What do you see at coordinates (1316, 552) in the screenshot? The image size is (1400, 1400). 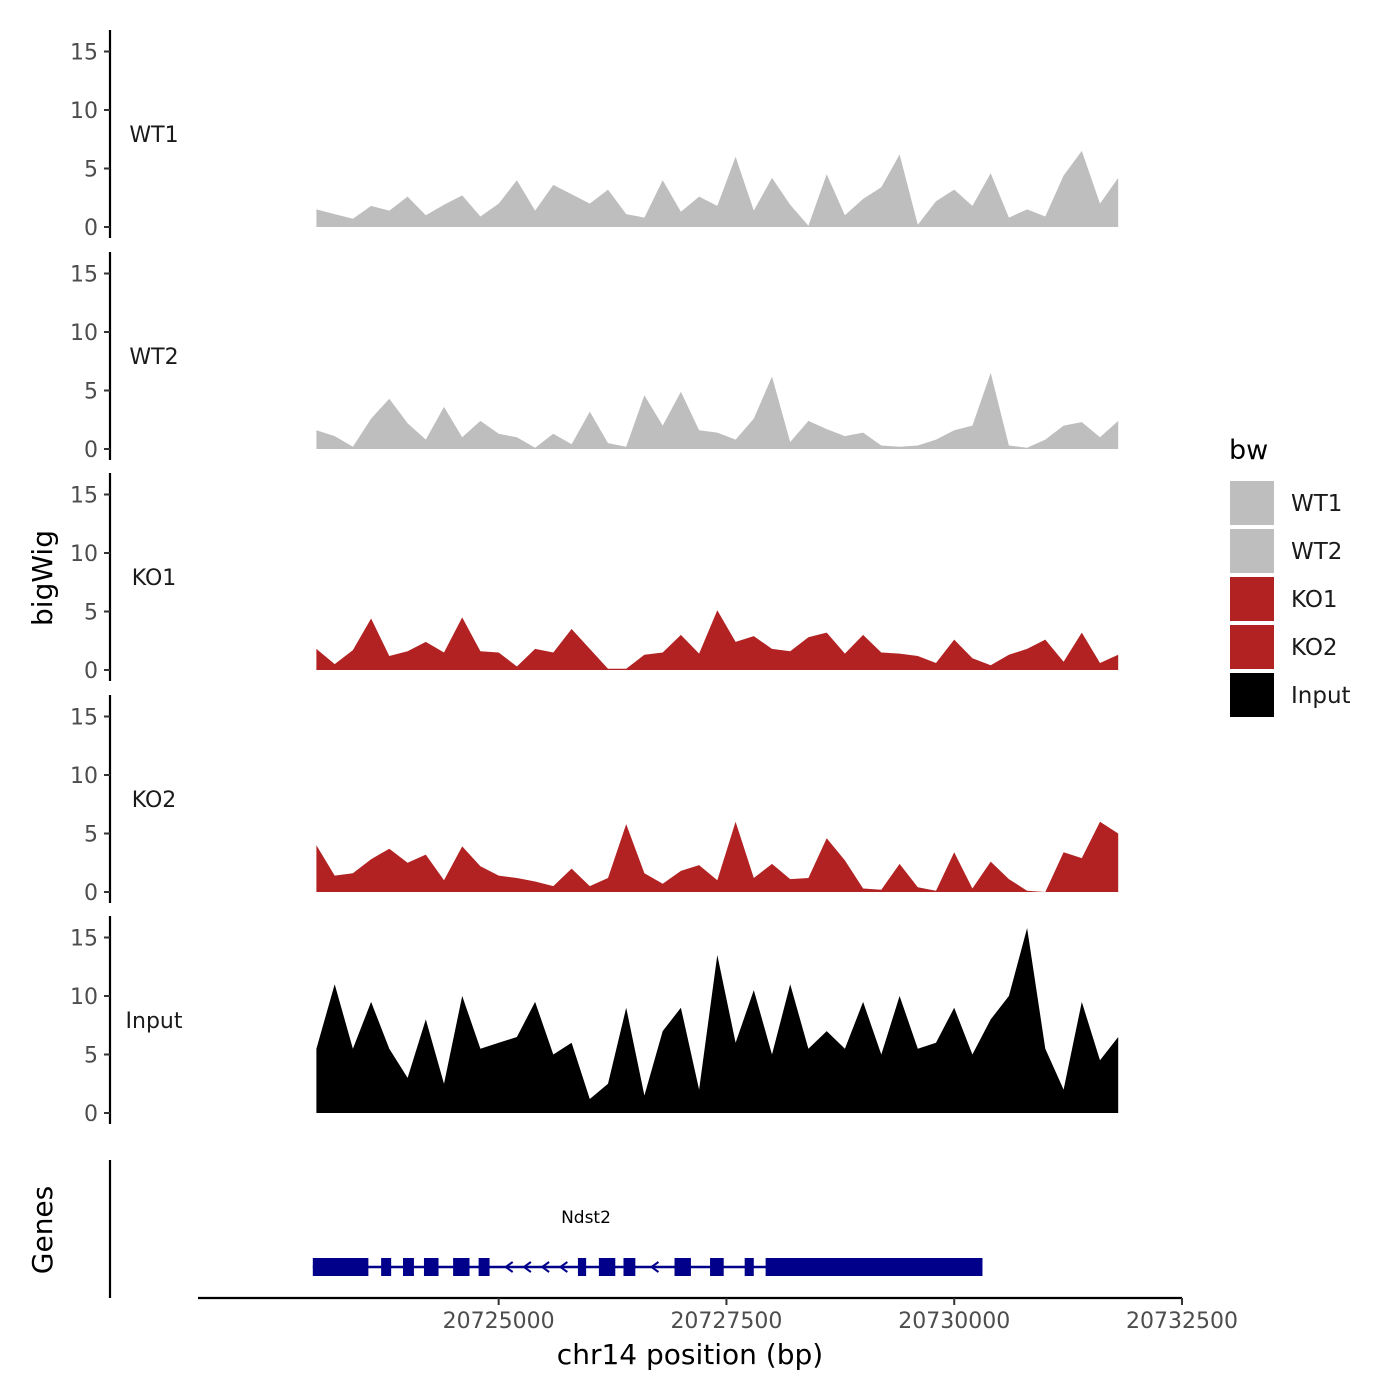 I see `legend-label: WT2` at bounding box center [1316, 552].